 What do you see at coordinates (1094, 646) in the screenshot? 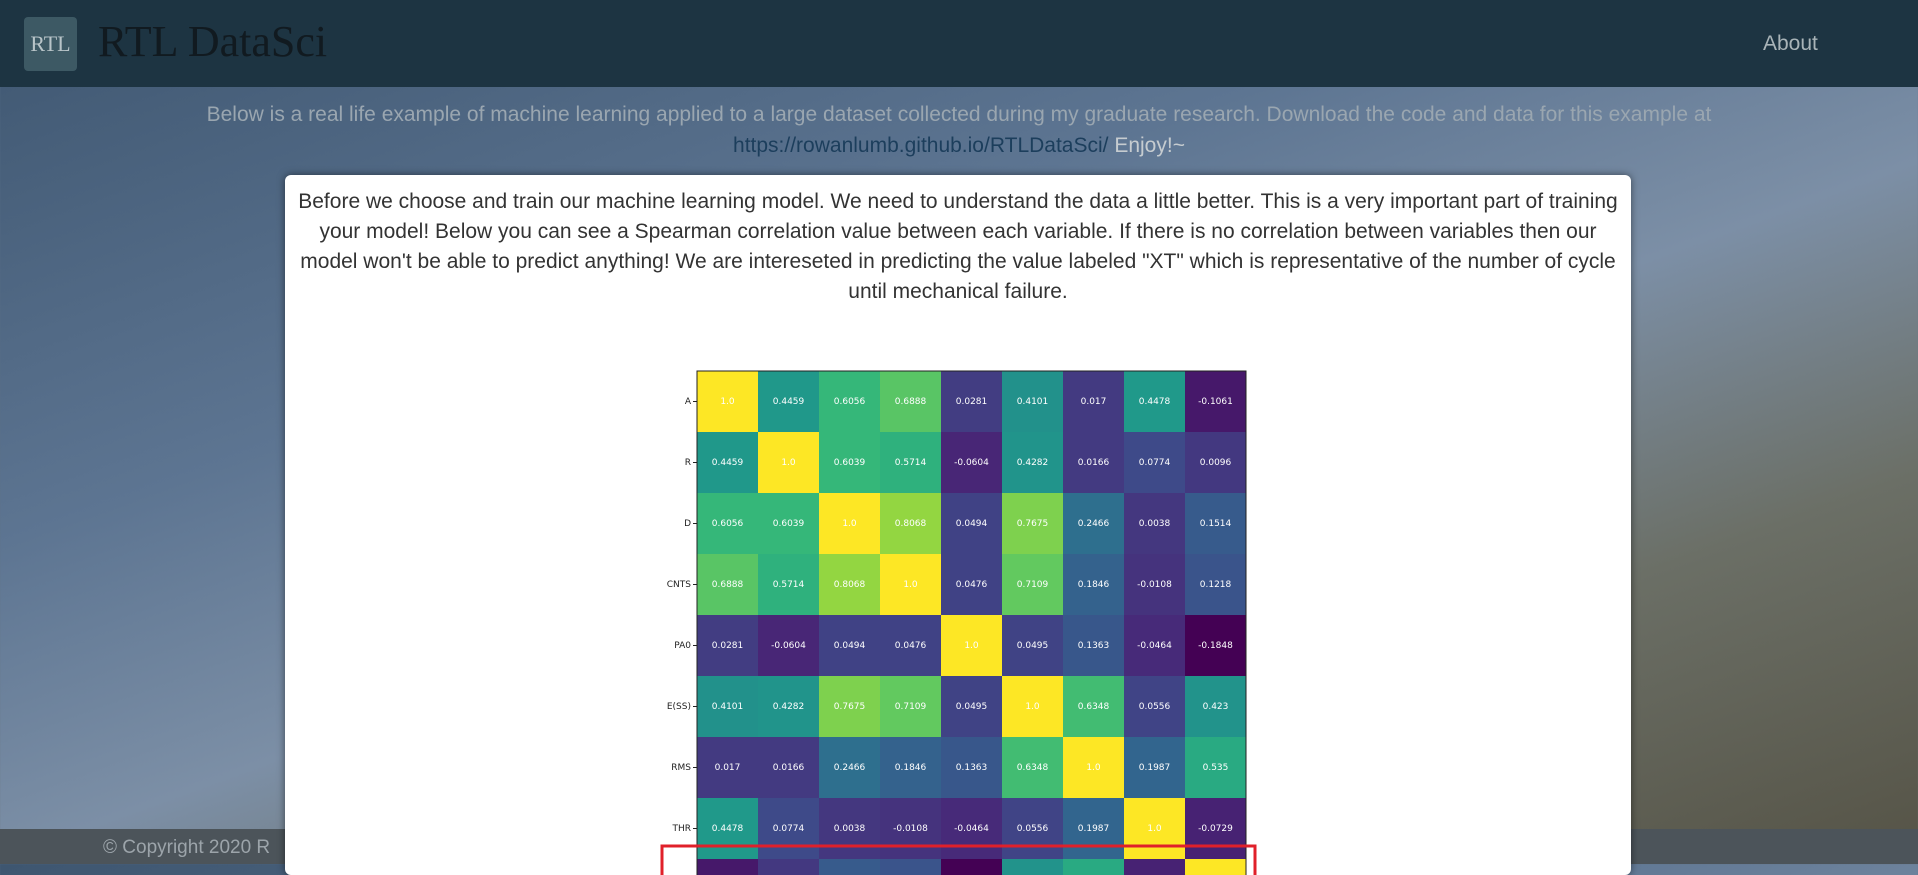
I see `cell-label: 0.1363` at bounding box center [1094, 646].